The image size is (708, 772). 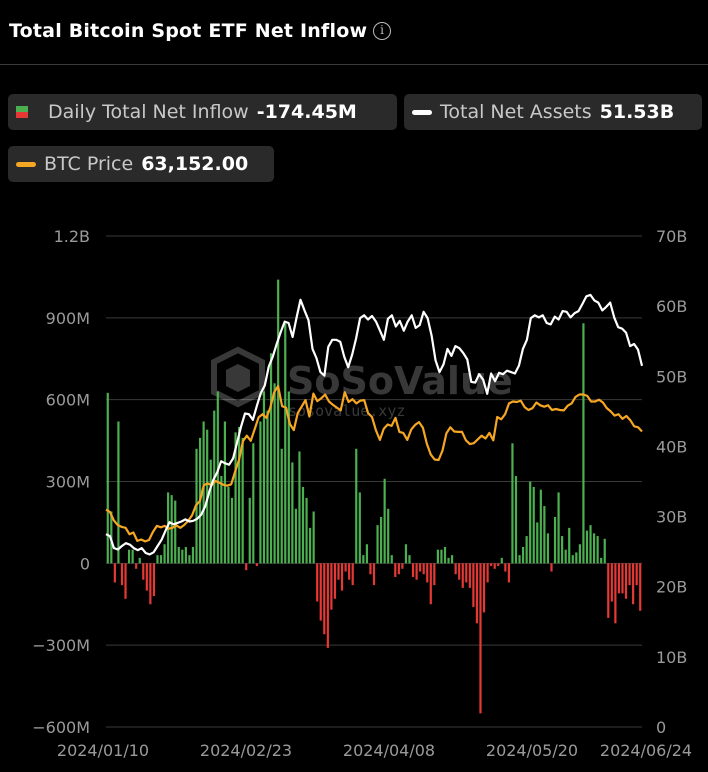 What do you see at coordinates (553, 112) in the screenshot?
I see `legend-assets: Total Net Assets 51.53B` at bounding box center [553, 112].